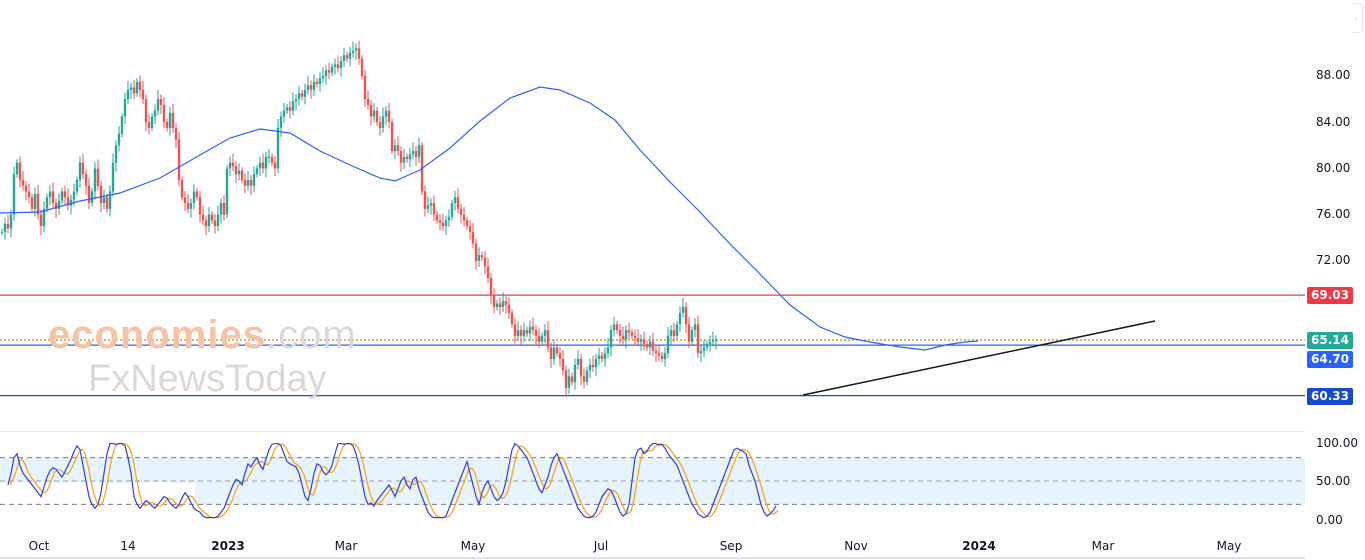  I want to click on stoch-k-line, so click(392, 480).